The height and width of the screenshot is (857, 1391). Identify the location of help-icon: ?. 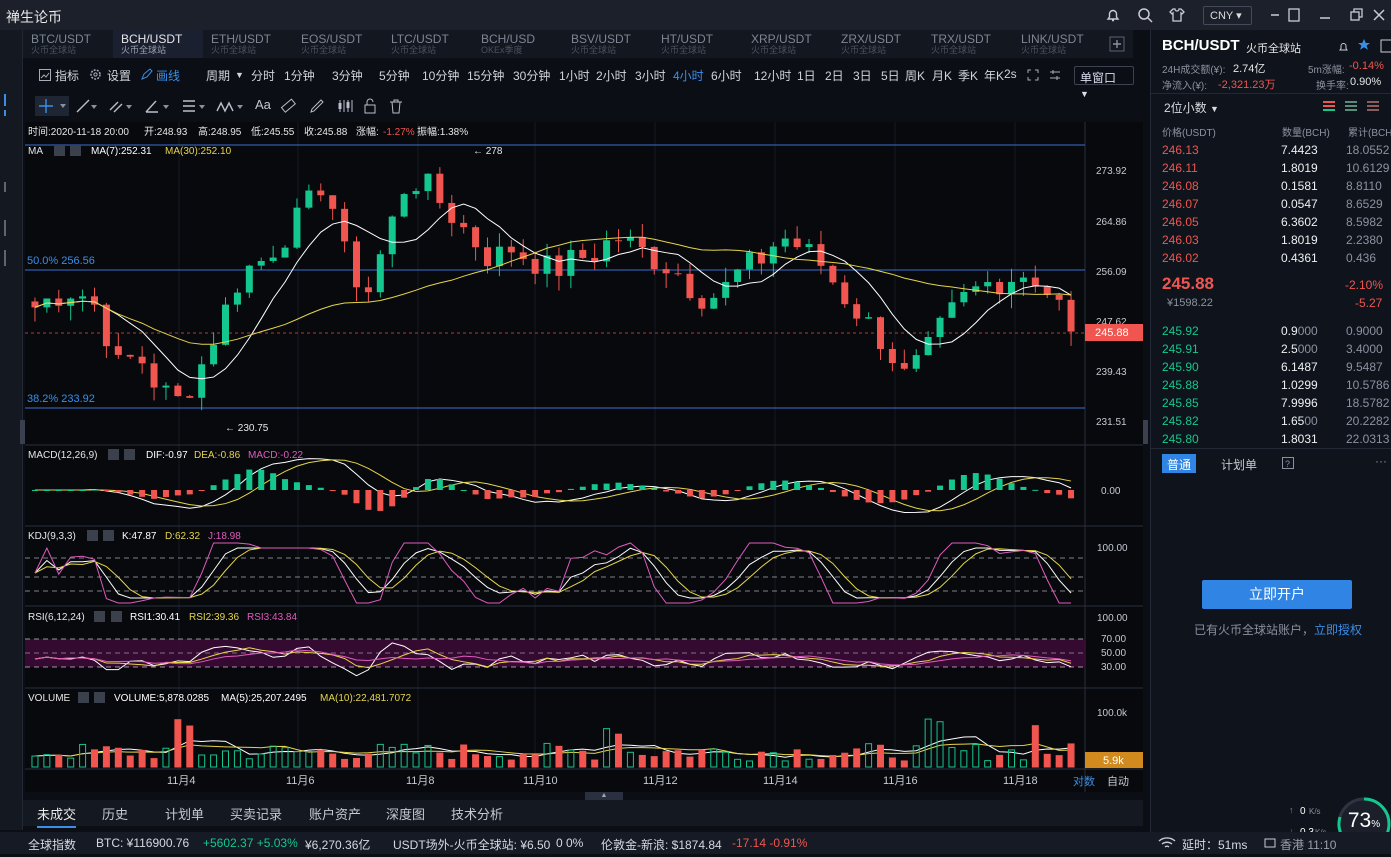
(1288, 463).